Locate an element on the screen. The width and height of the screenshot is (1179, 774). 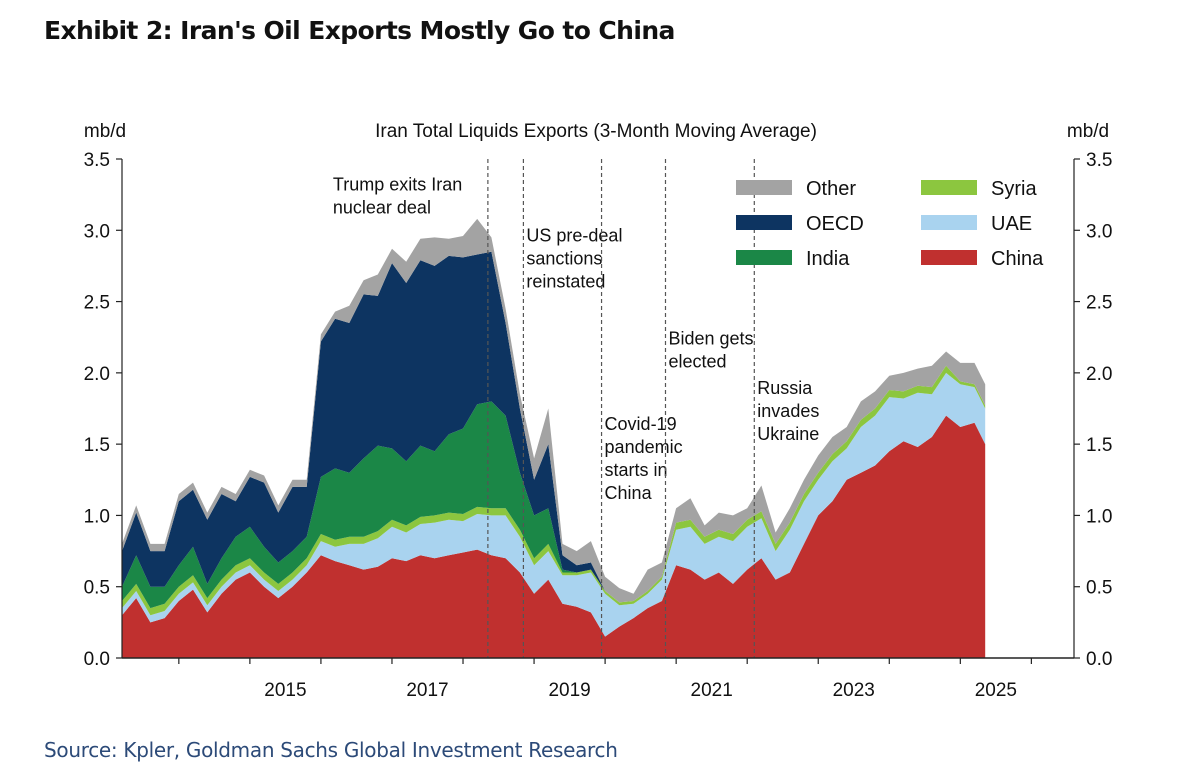
x-tick-label: 2017 is located at coordinates (427, 690).